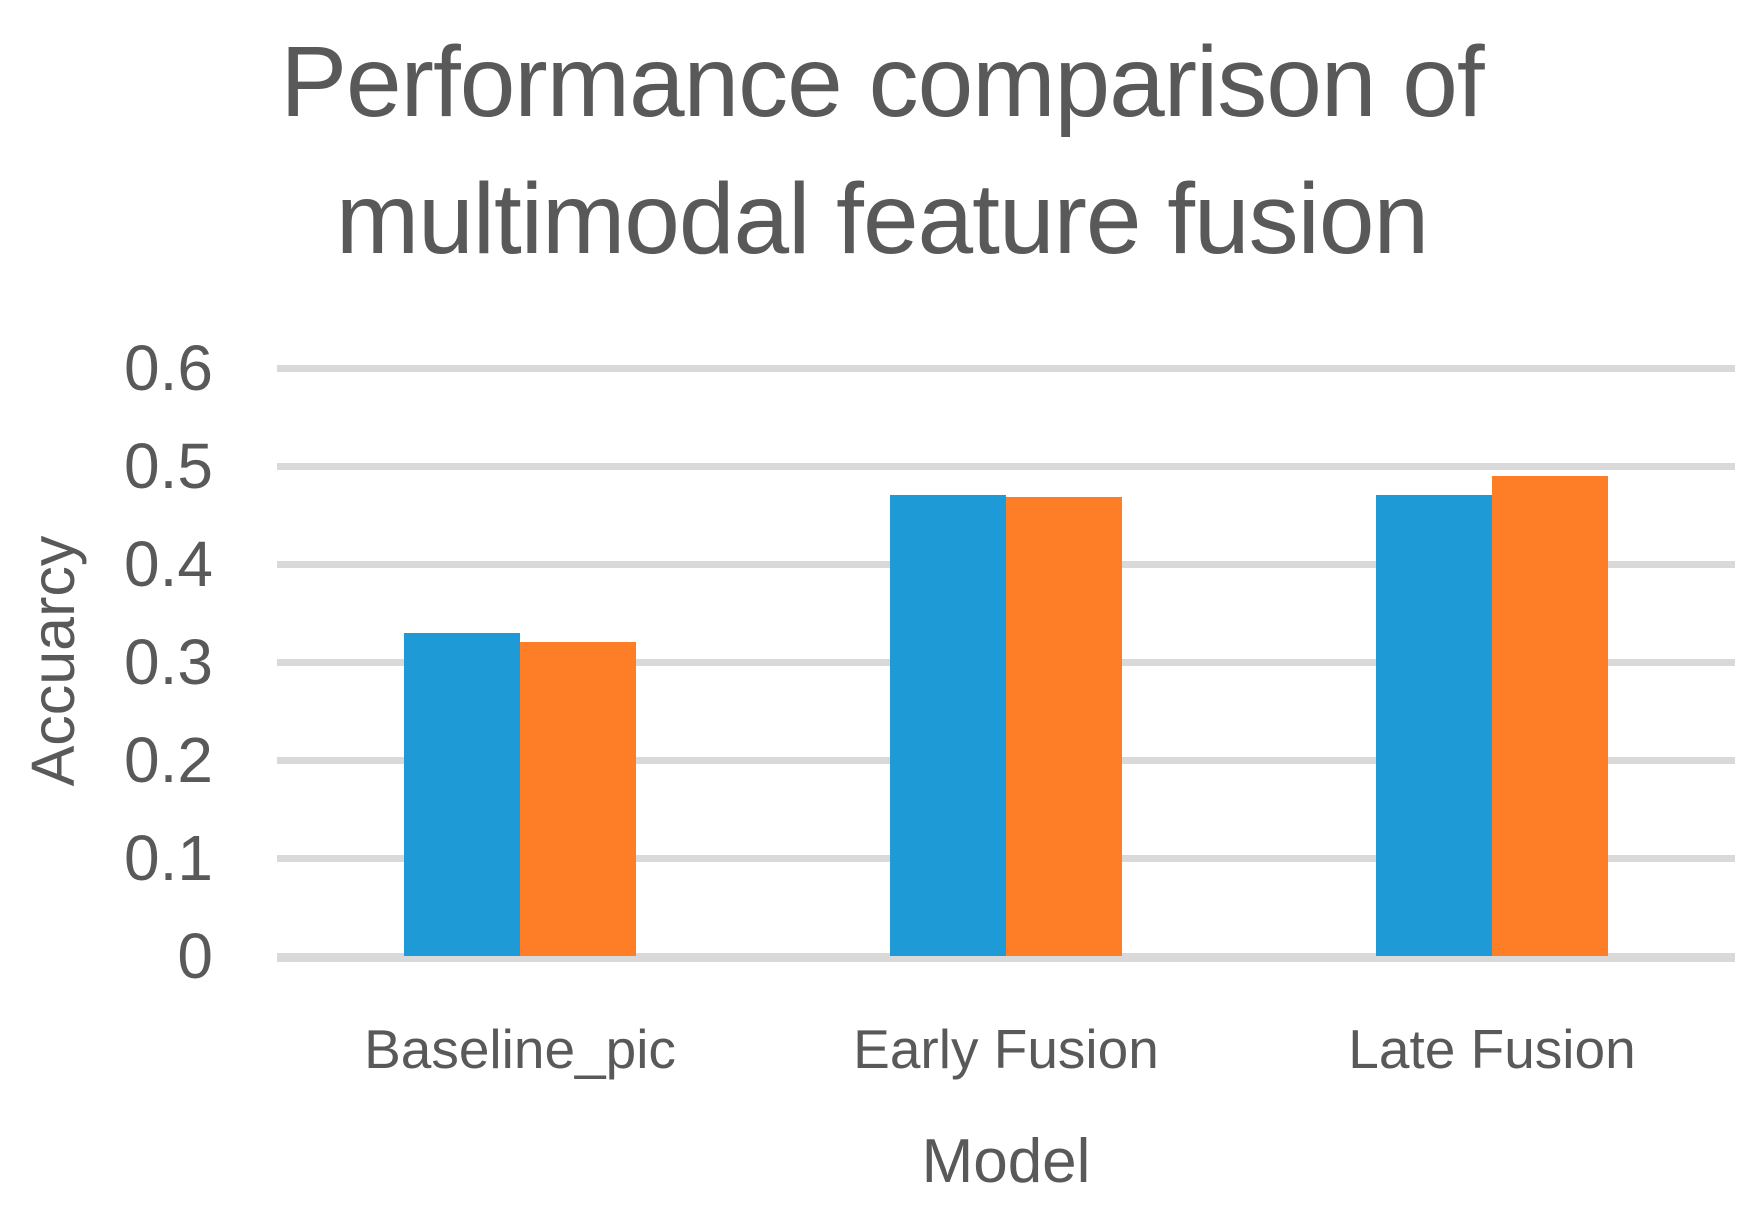 The image size is (1764, 1218). Describe the element at coordinates (462, 794) in the screenshot. I see `bar-series1-baseline-pic` at that location.